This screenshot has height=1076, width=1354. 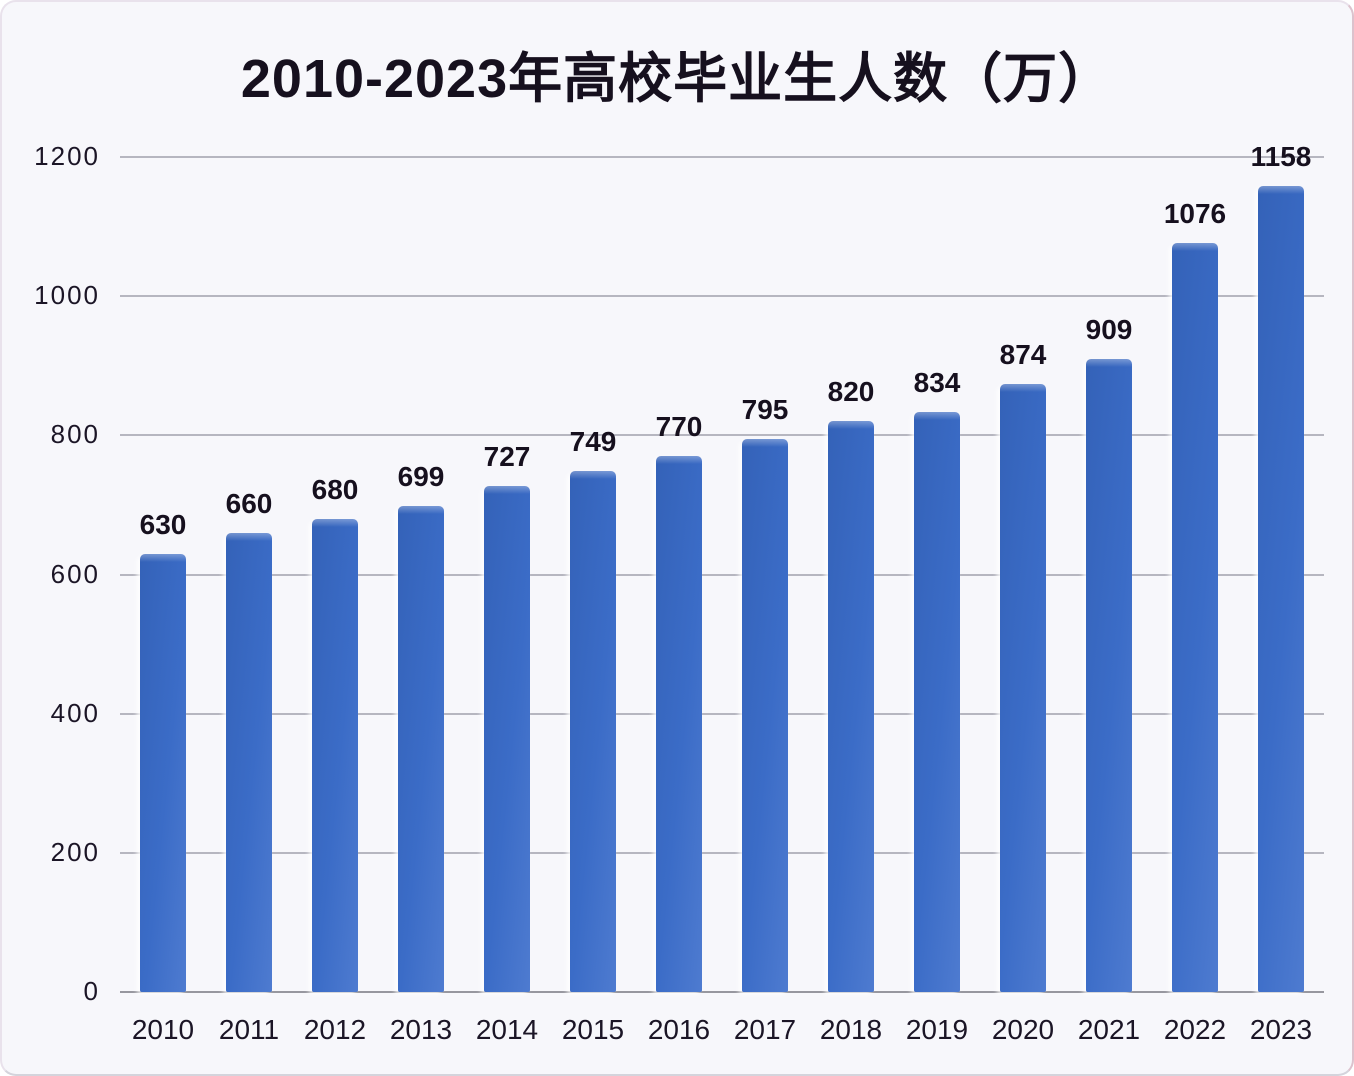 I want to click on x-axis-label-2019: 2019, so click(x=937, y=1029).